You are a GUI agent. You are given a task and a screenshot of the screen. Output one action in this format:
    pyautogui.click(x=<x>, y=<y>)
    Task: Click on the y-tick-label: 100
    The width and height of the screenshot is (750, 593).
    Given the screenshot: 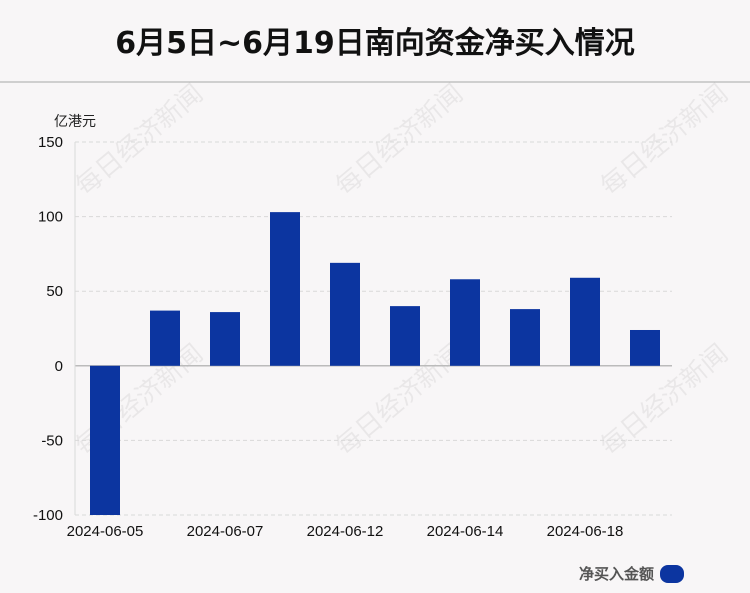 What is the action you would take?
    pyautogui.click(x=50, y=217)
    